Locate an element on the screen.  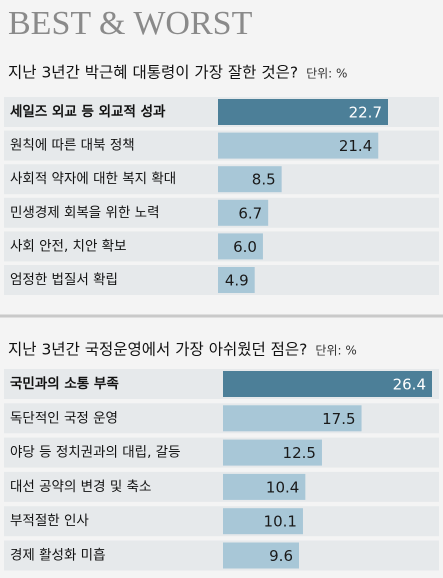
category-label: 엄정한 법질서 확립 is located at coordinates (64, 280).